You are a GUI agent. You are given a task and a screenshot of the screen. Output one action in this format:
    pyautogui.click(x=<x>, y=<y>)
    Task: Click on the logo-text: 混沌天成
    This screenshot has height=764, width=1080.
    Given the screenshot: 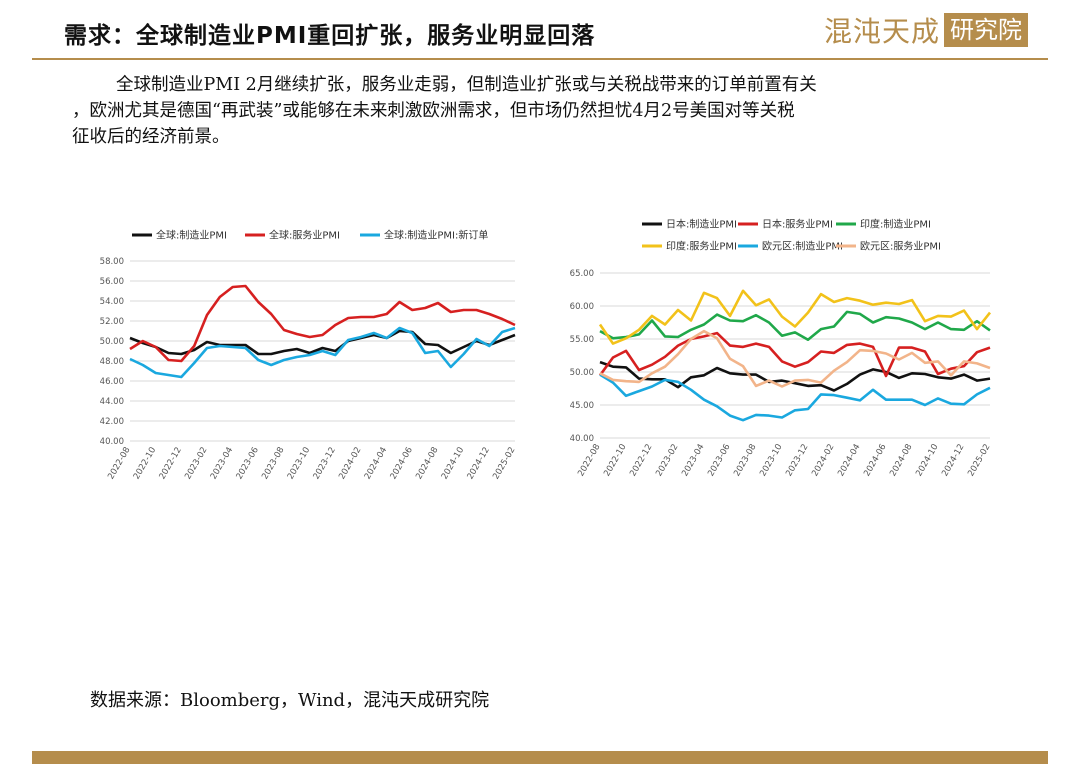 What is the action you would take?
    pyautogui.click(x=881, y=31)
    